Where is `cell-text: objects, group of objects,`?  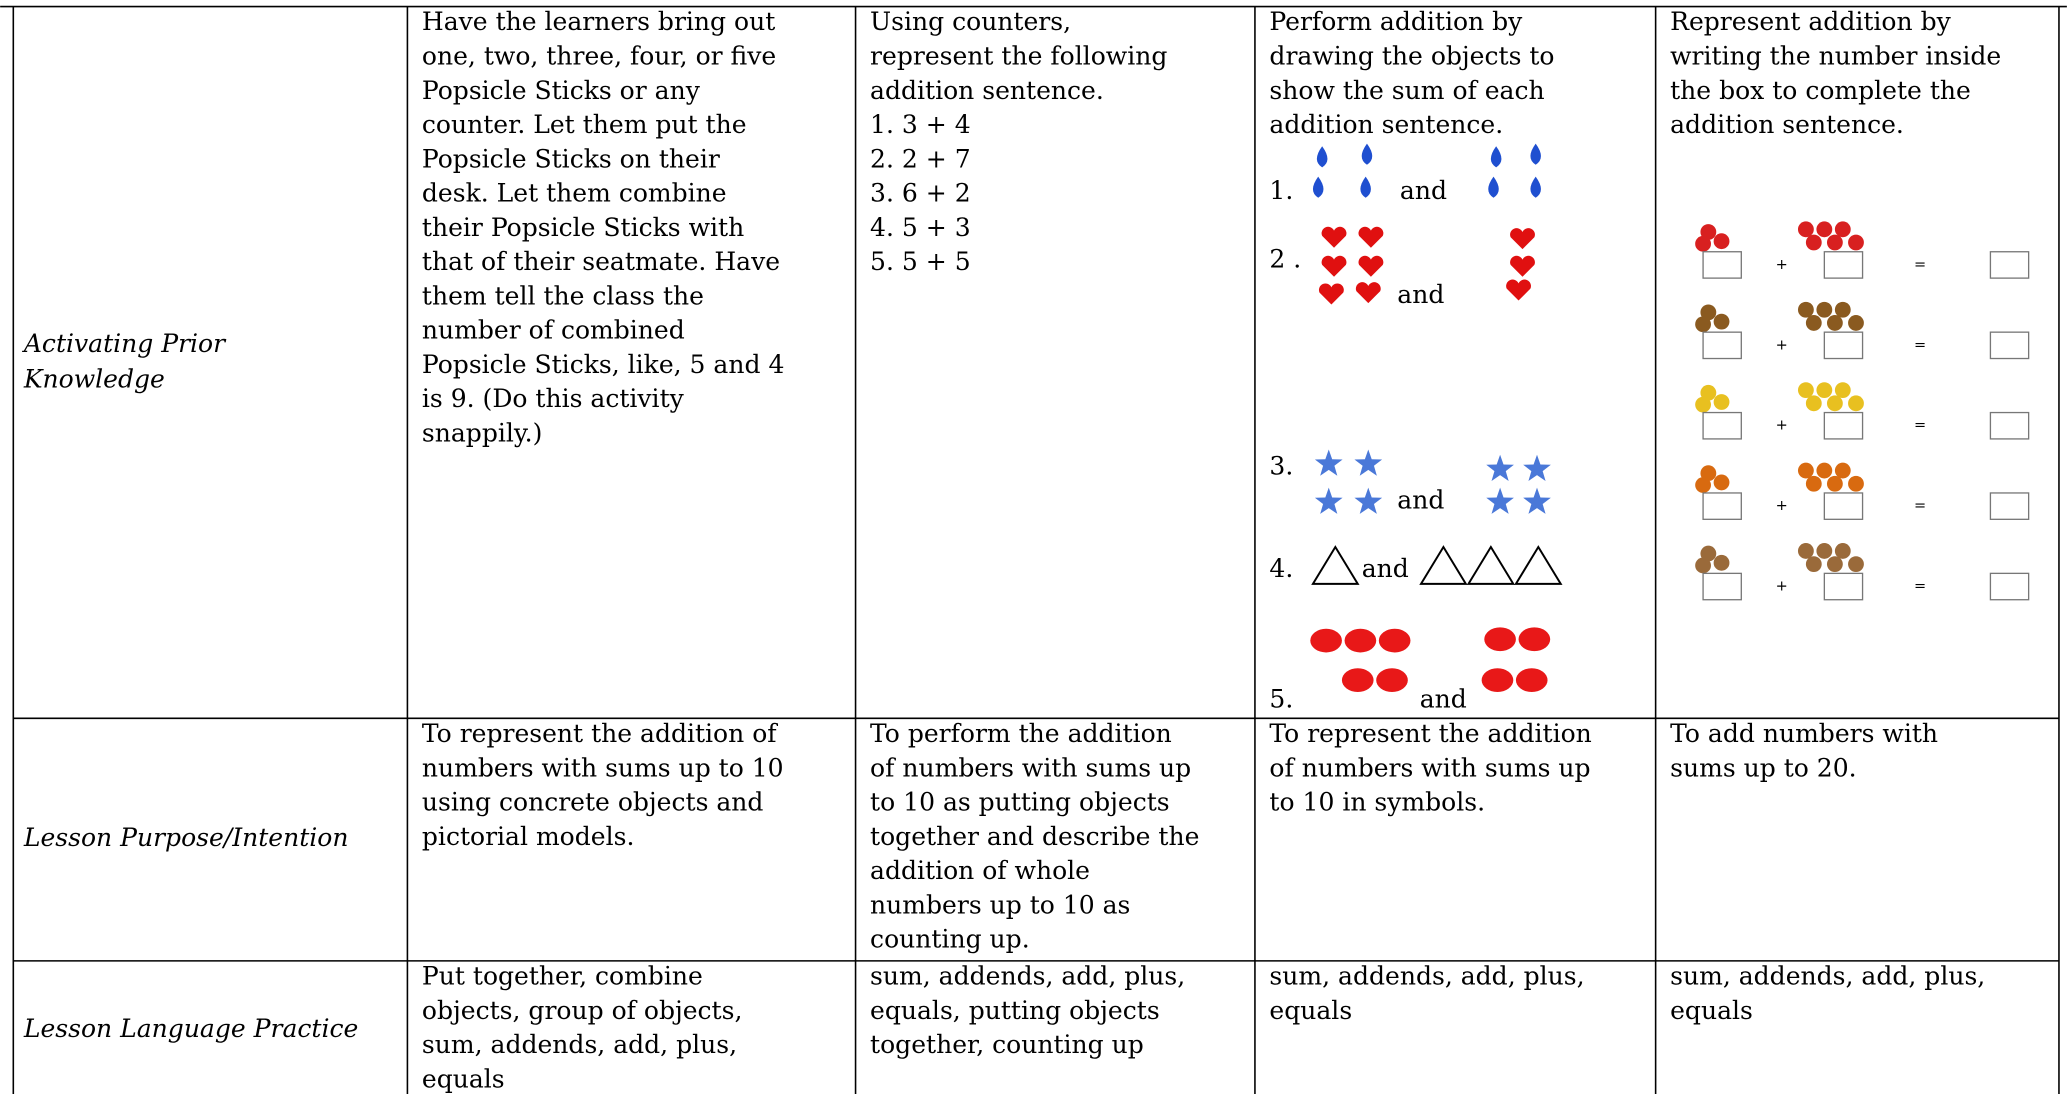 cell-text: objects, group of objects, is located at coordinates (582, 1010).